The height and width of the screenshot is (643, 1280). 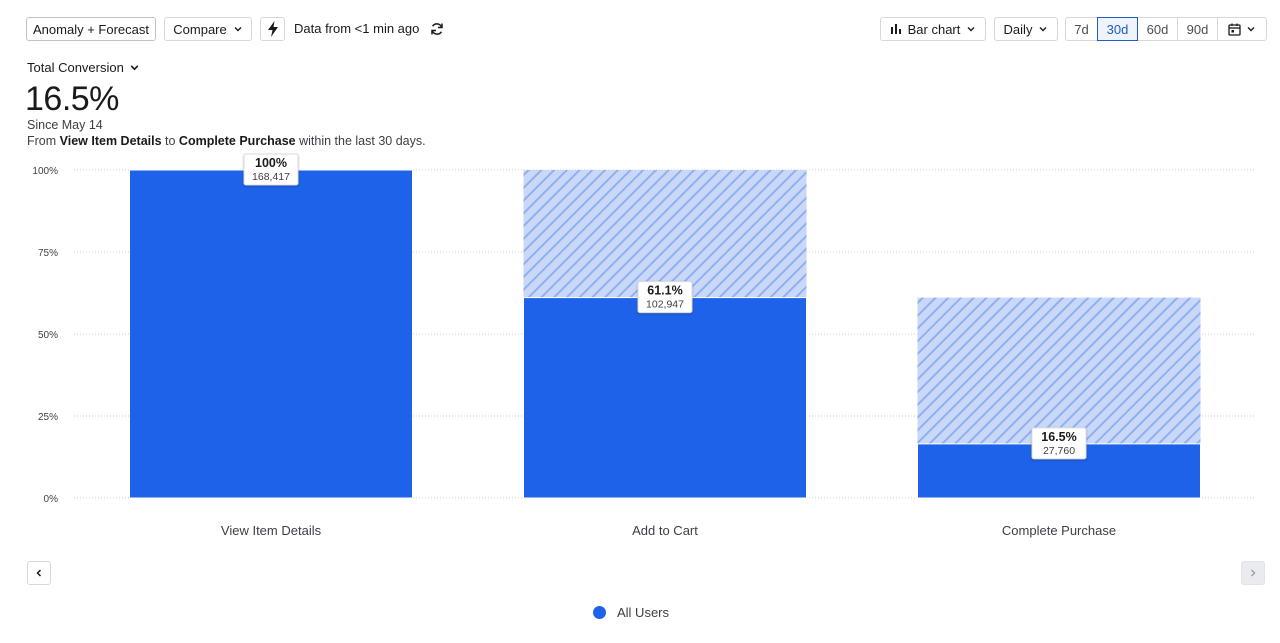 I want to click on calendar-icon, so click(x=1234, y=29).